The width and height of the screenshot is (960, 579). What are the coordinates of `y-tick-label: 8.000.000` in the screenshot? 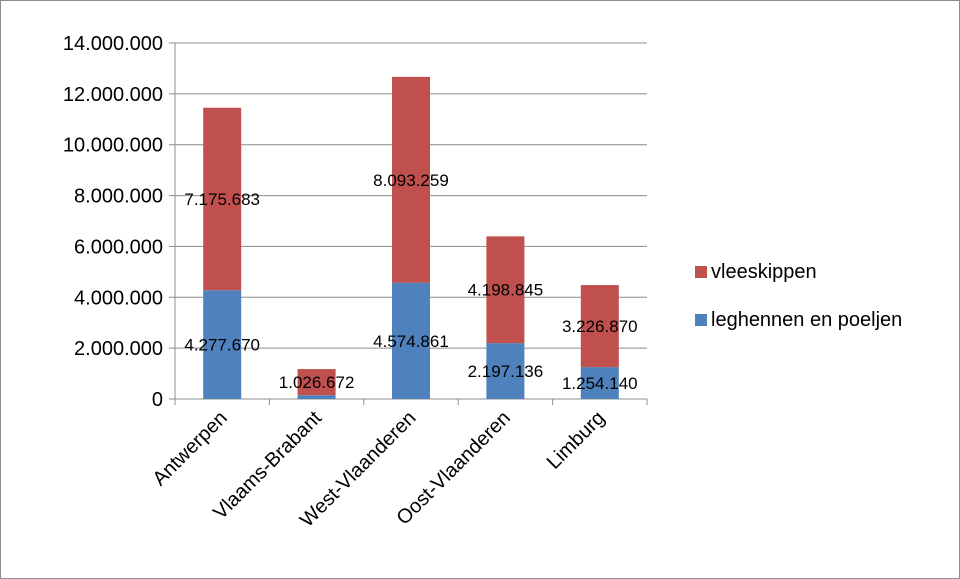 It's located at (118, 197).